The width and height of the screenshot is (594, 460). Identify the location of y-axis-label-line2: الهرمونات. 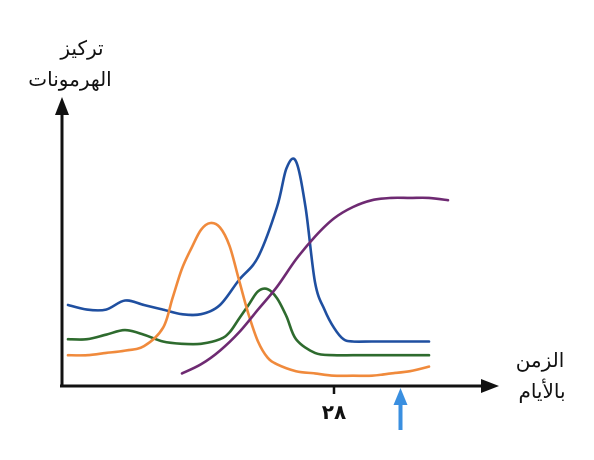
(69, 79).